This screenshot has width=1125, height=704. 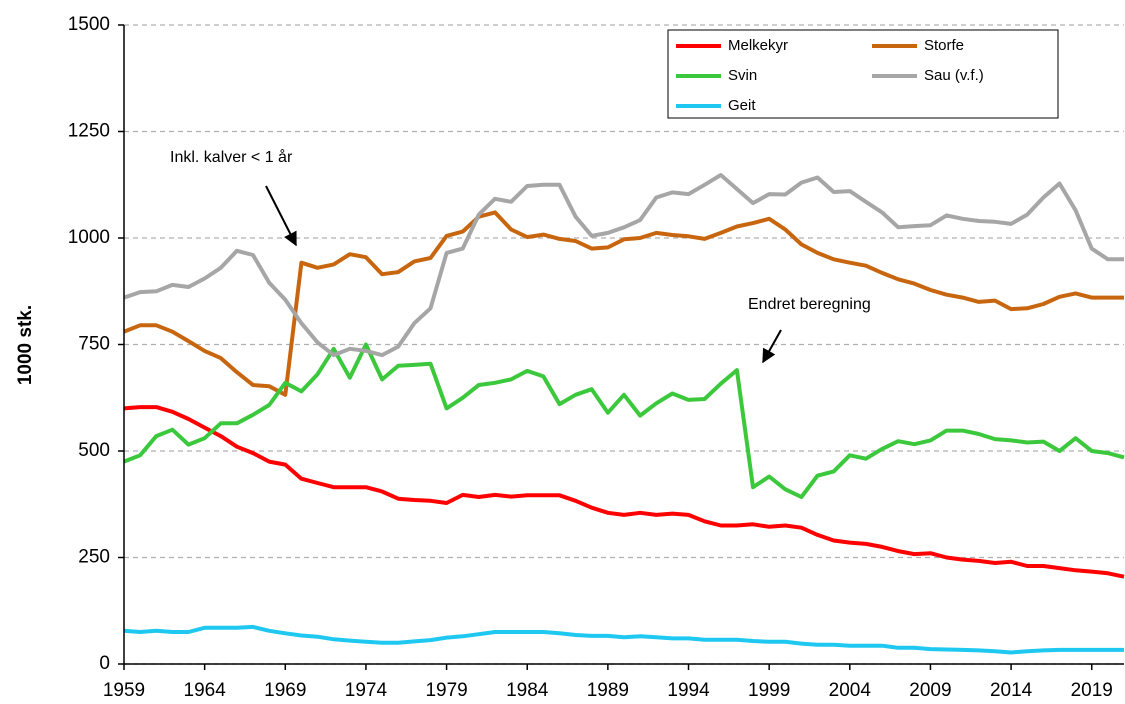 I want to click on x-tick-label: 1974, so click(x=366, y=690).